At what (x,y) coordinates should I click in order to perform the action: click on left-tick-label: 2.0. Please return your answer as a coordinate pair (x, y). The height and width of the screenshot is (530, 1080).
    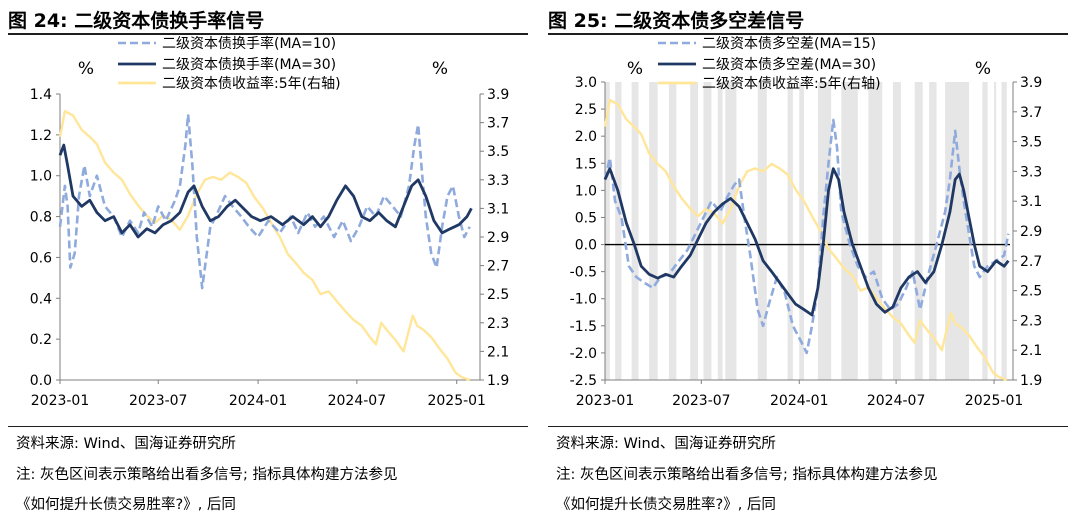
    Looking at the image, I should click on (586, 137).